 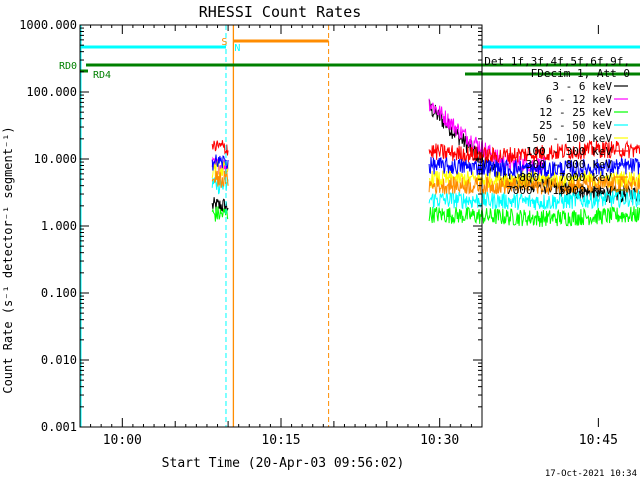 What do you see at coordinates (237, 48) in the screenshot?
I see `night-label: N` at bounding box center [237, 48].